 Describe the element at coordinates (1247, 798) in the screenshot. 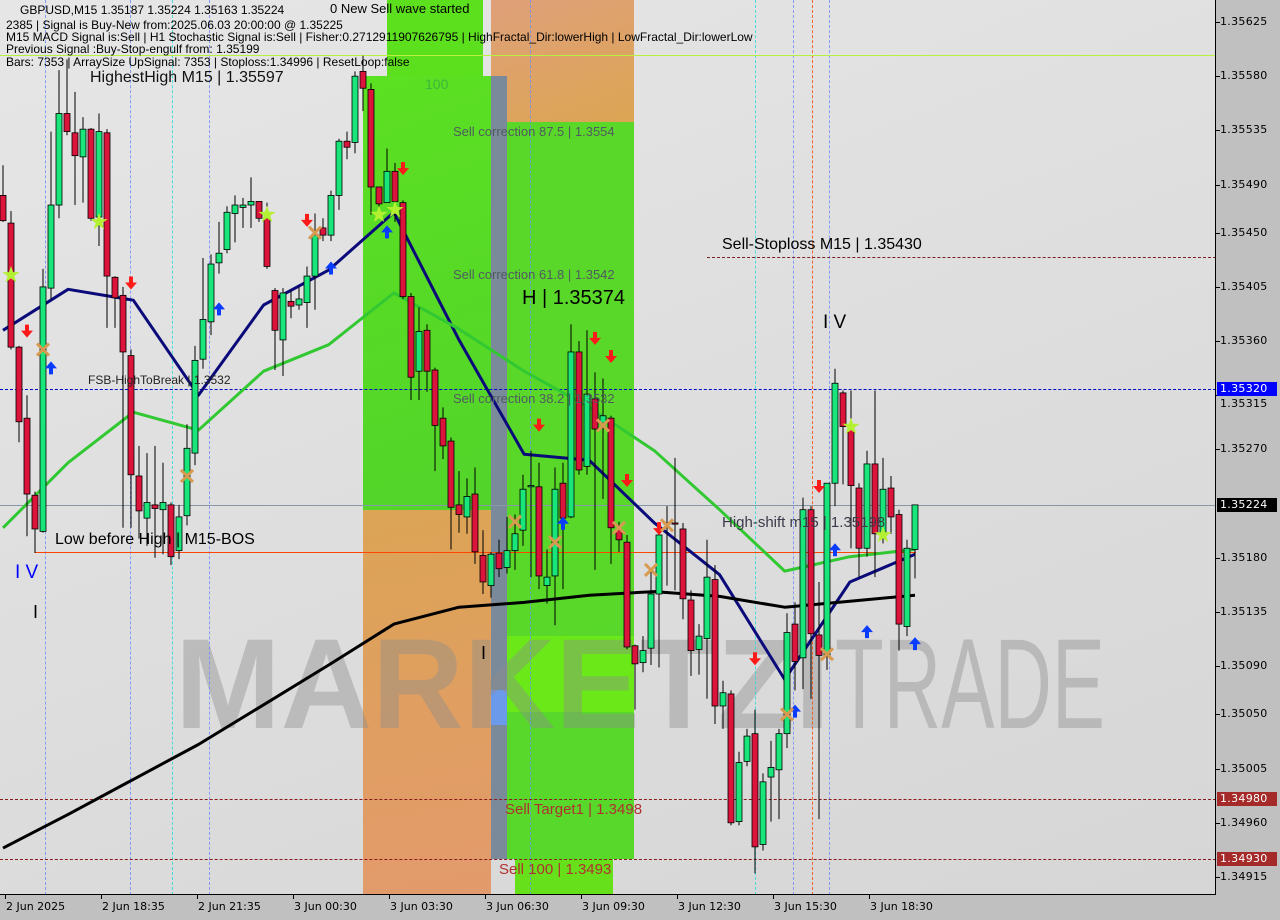

I see `price-marker-label: 1.34980` at that location.